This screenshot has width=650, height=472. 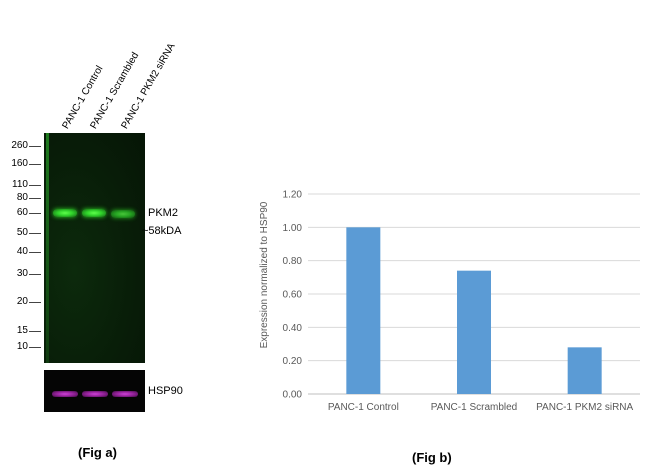 I want to click on size-label: ~58kDA, so click(x=162, y=231).